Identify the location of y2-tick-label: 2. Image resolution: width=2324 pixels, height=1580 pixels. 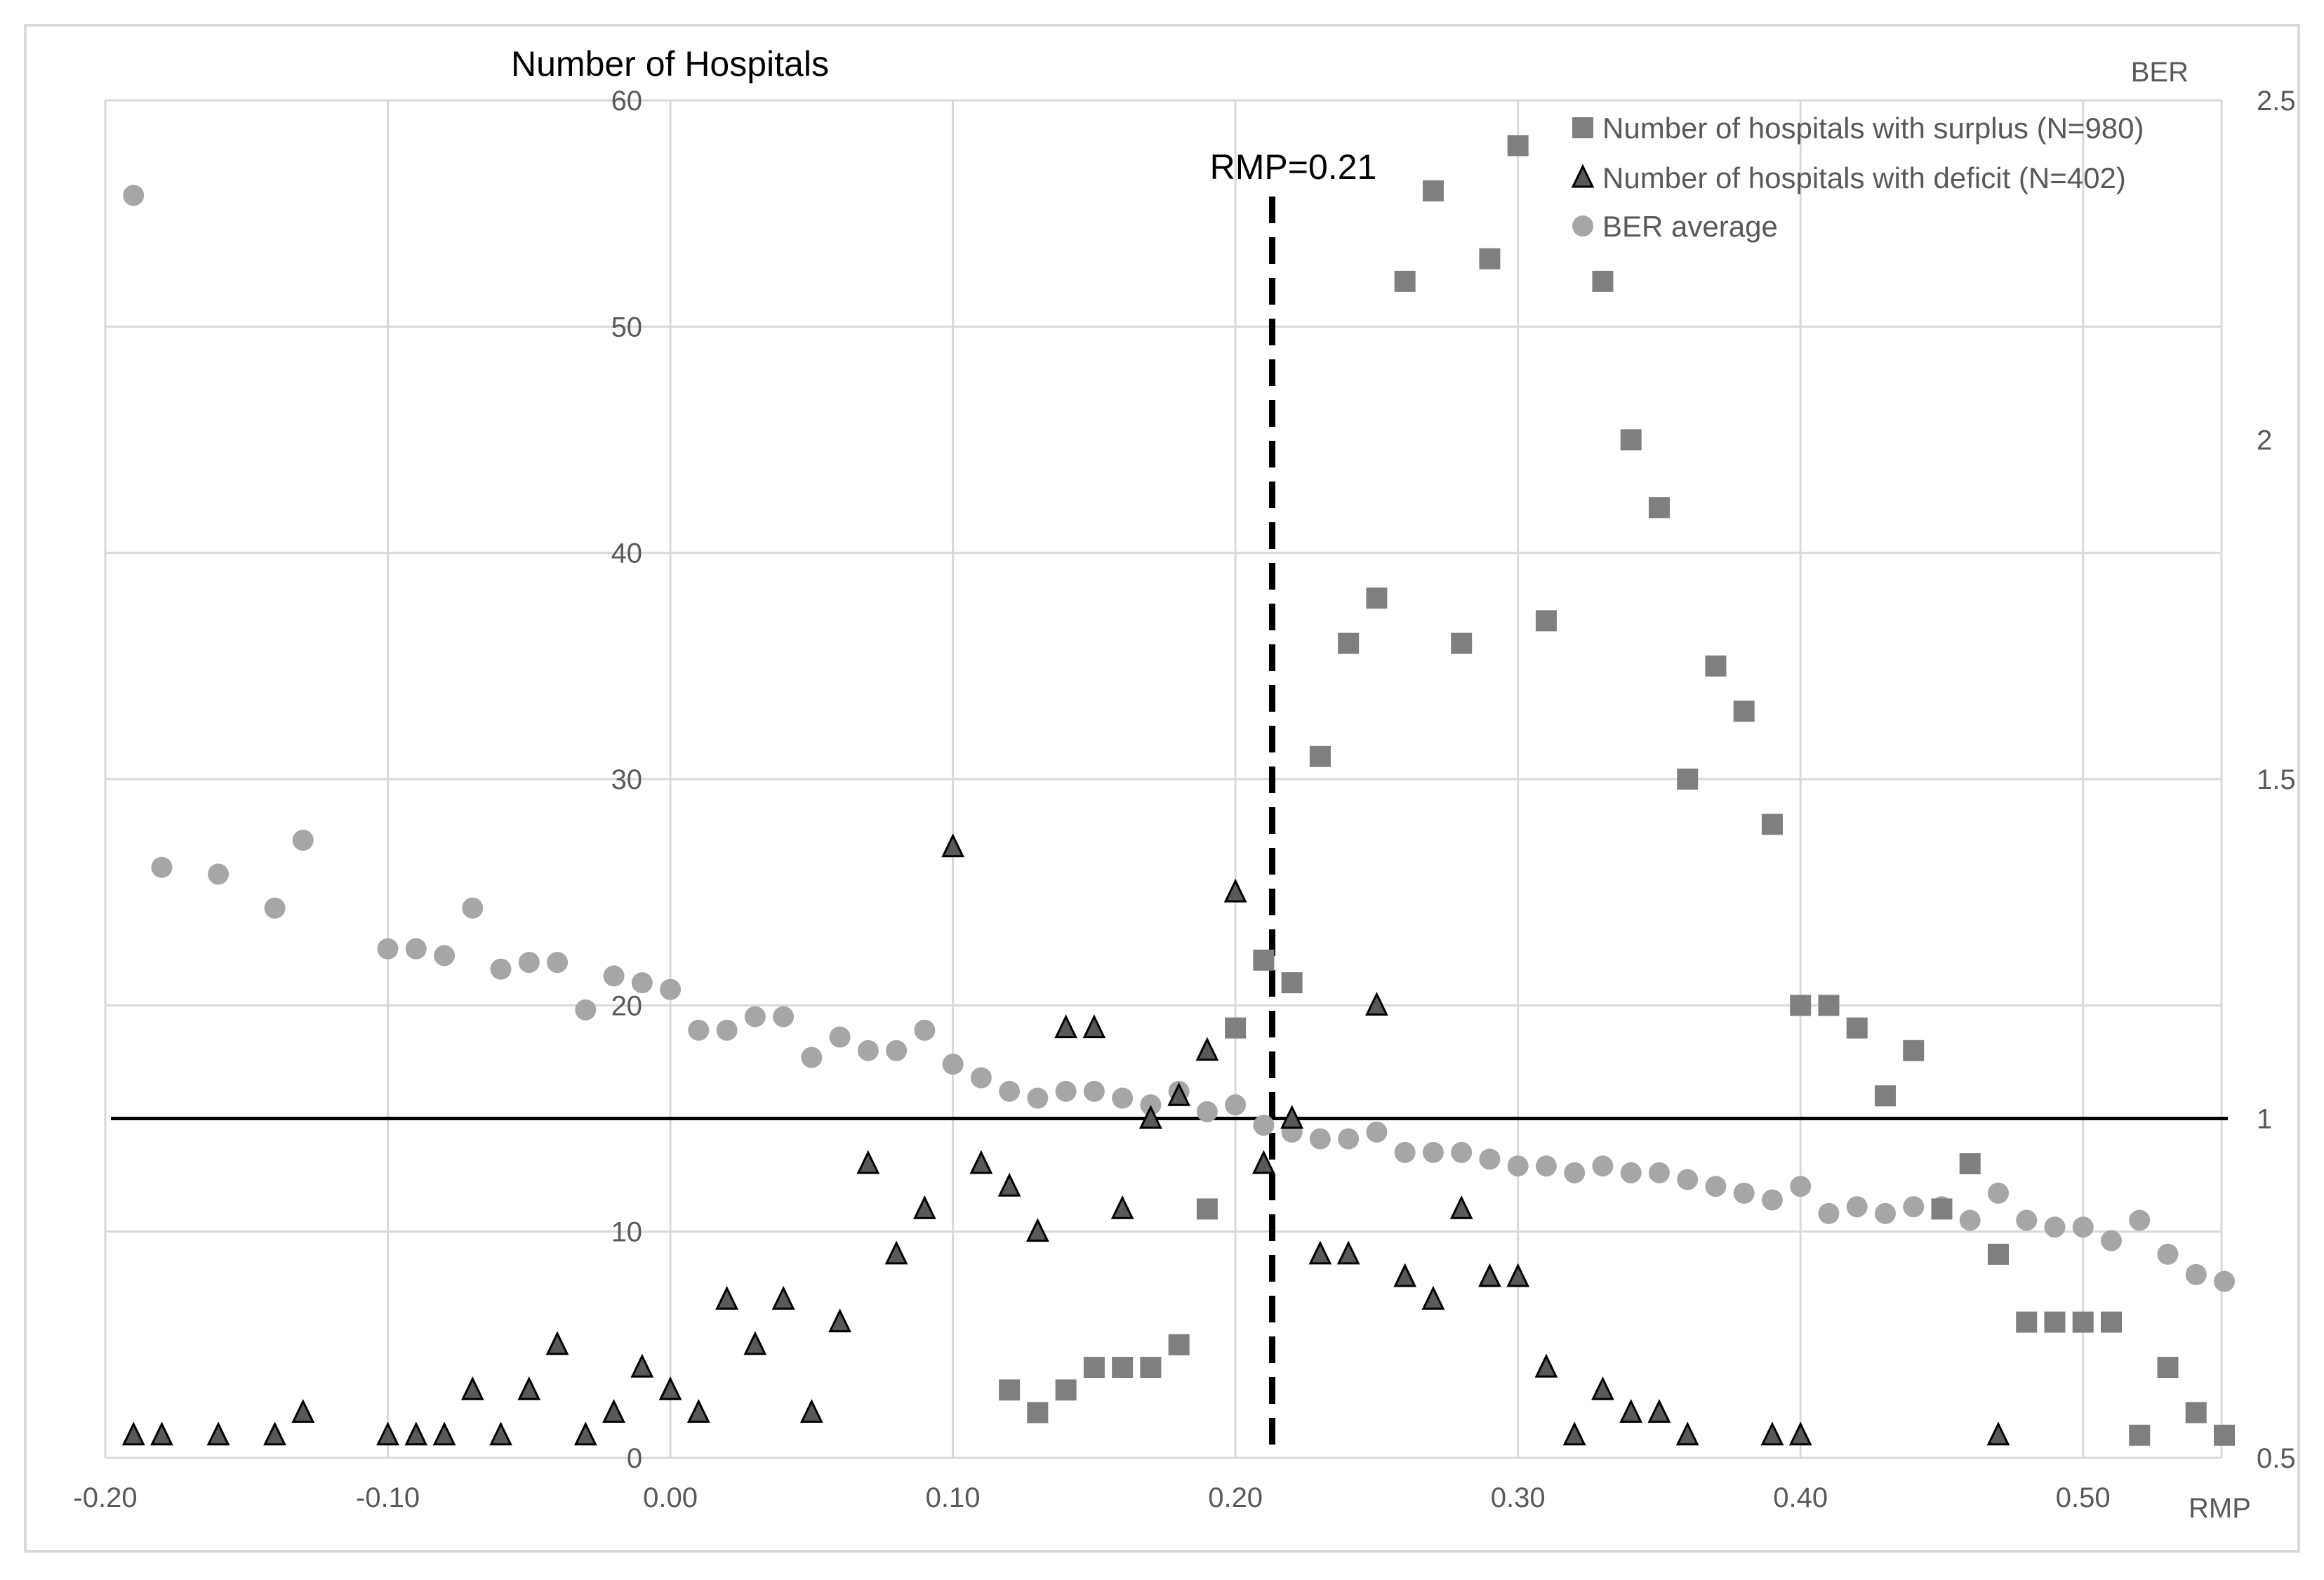
(2264, 441).